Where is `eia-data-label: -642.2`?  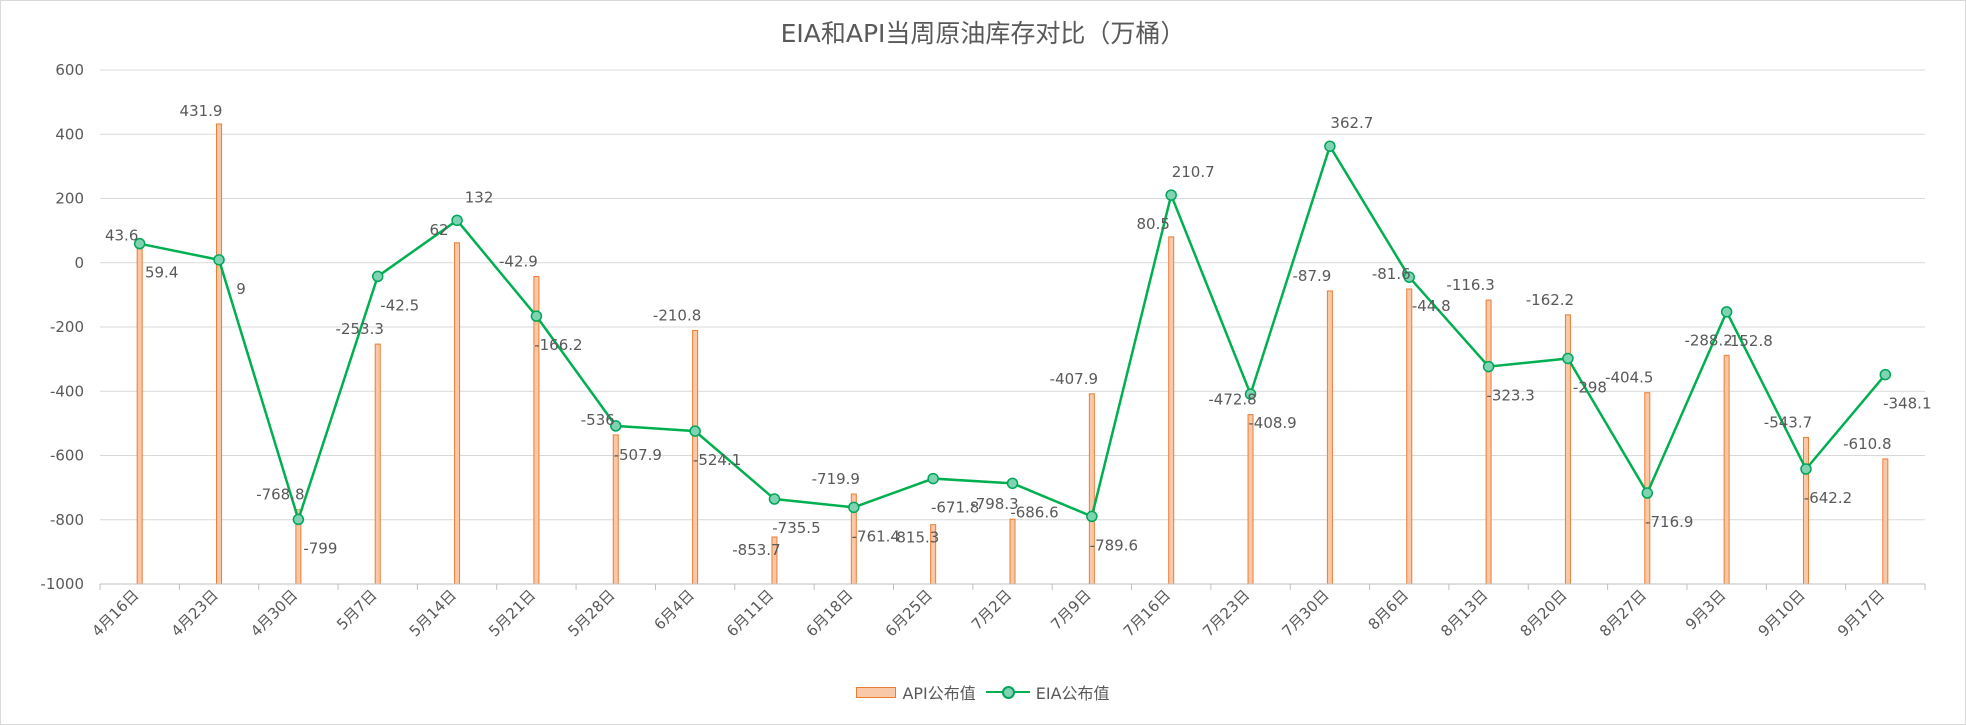 eia-data-label: -642.2 is located at coordinates (1828, 498).